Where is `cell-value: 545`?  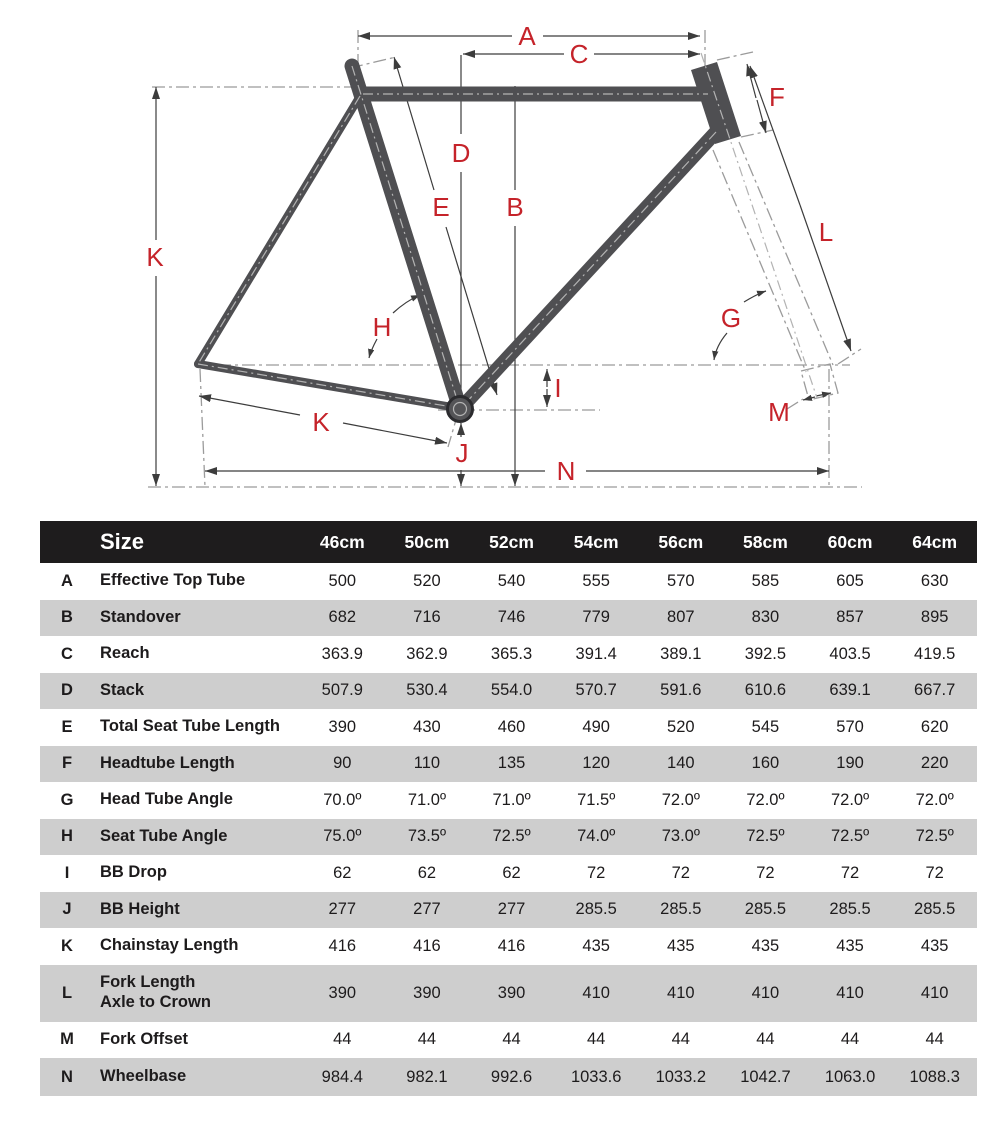 cell-value: 545 is located at coordinates (765, 726).